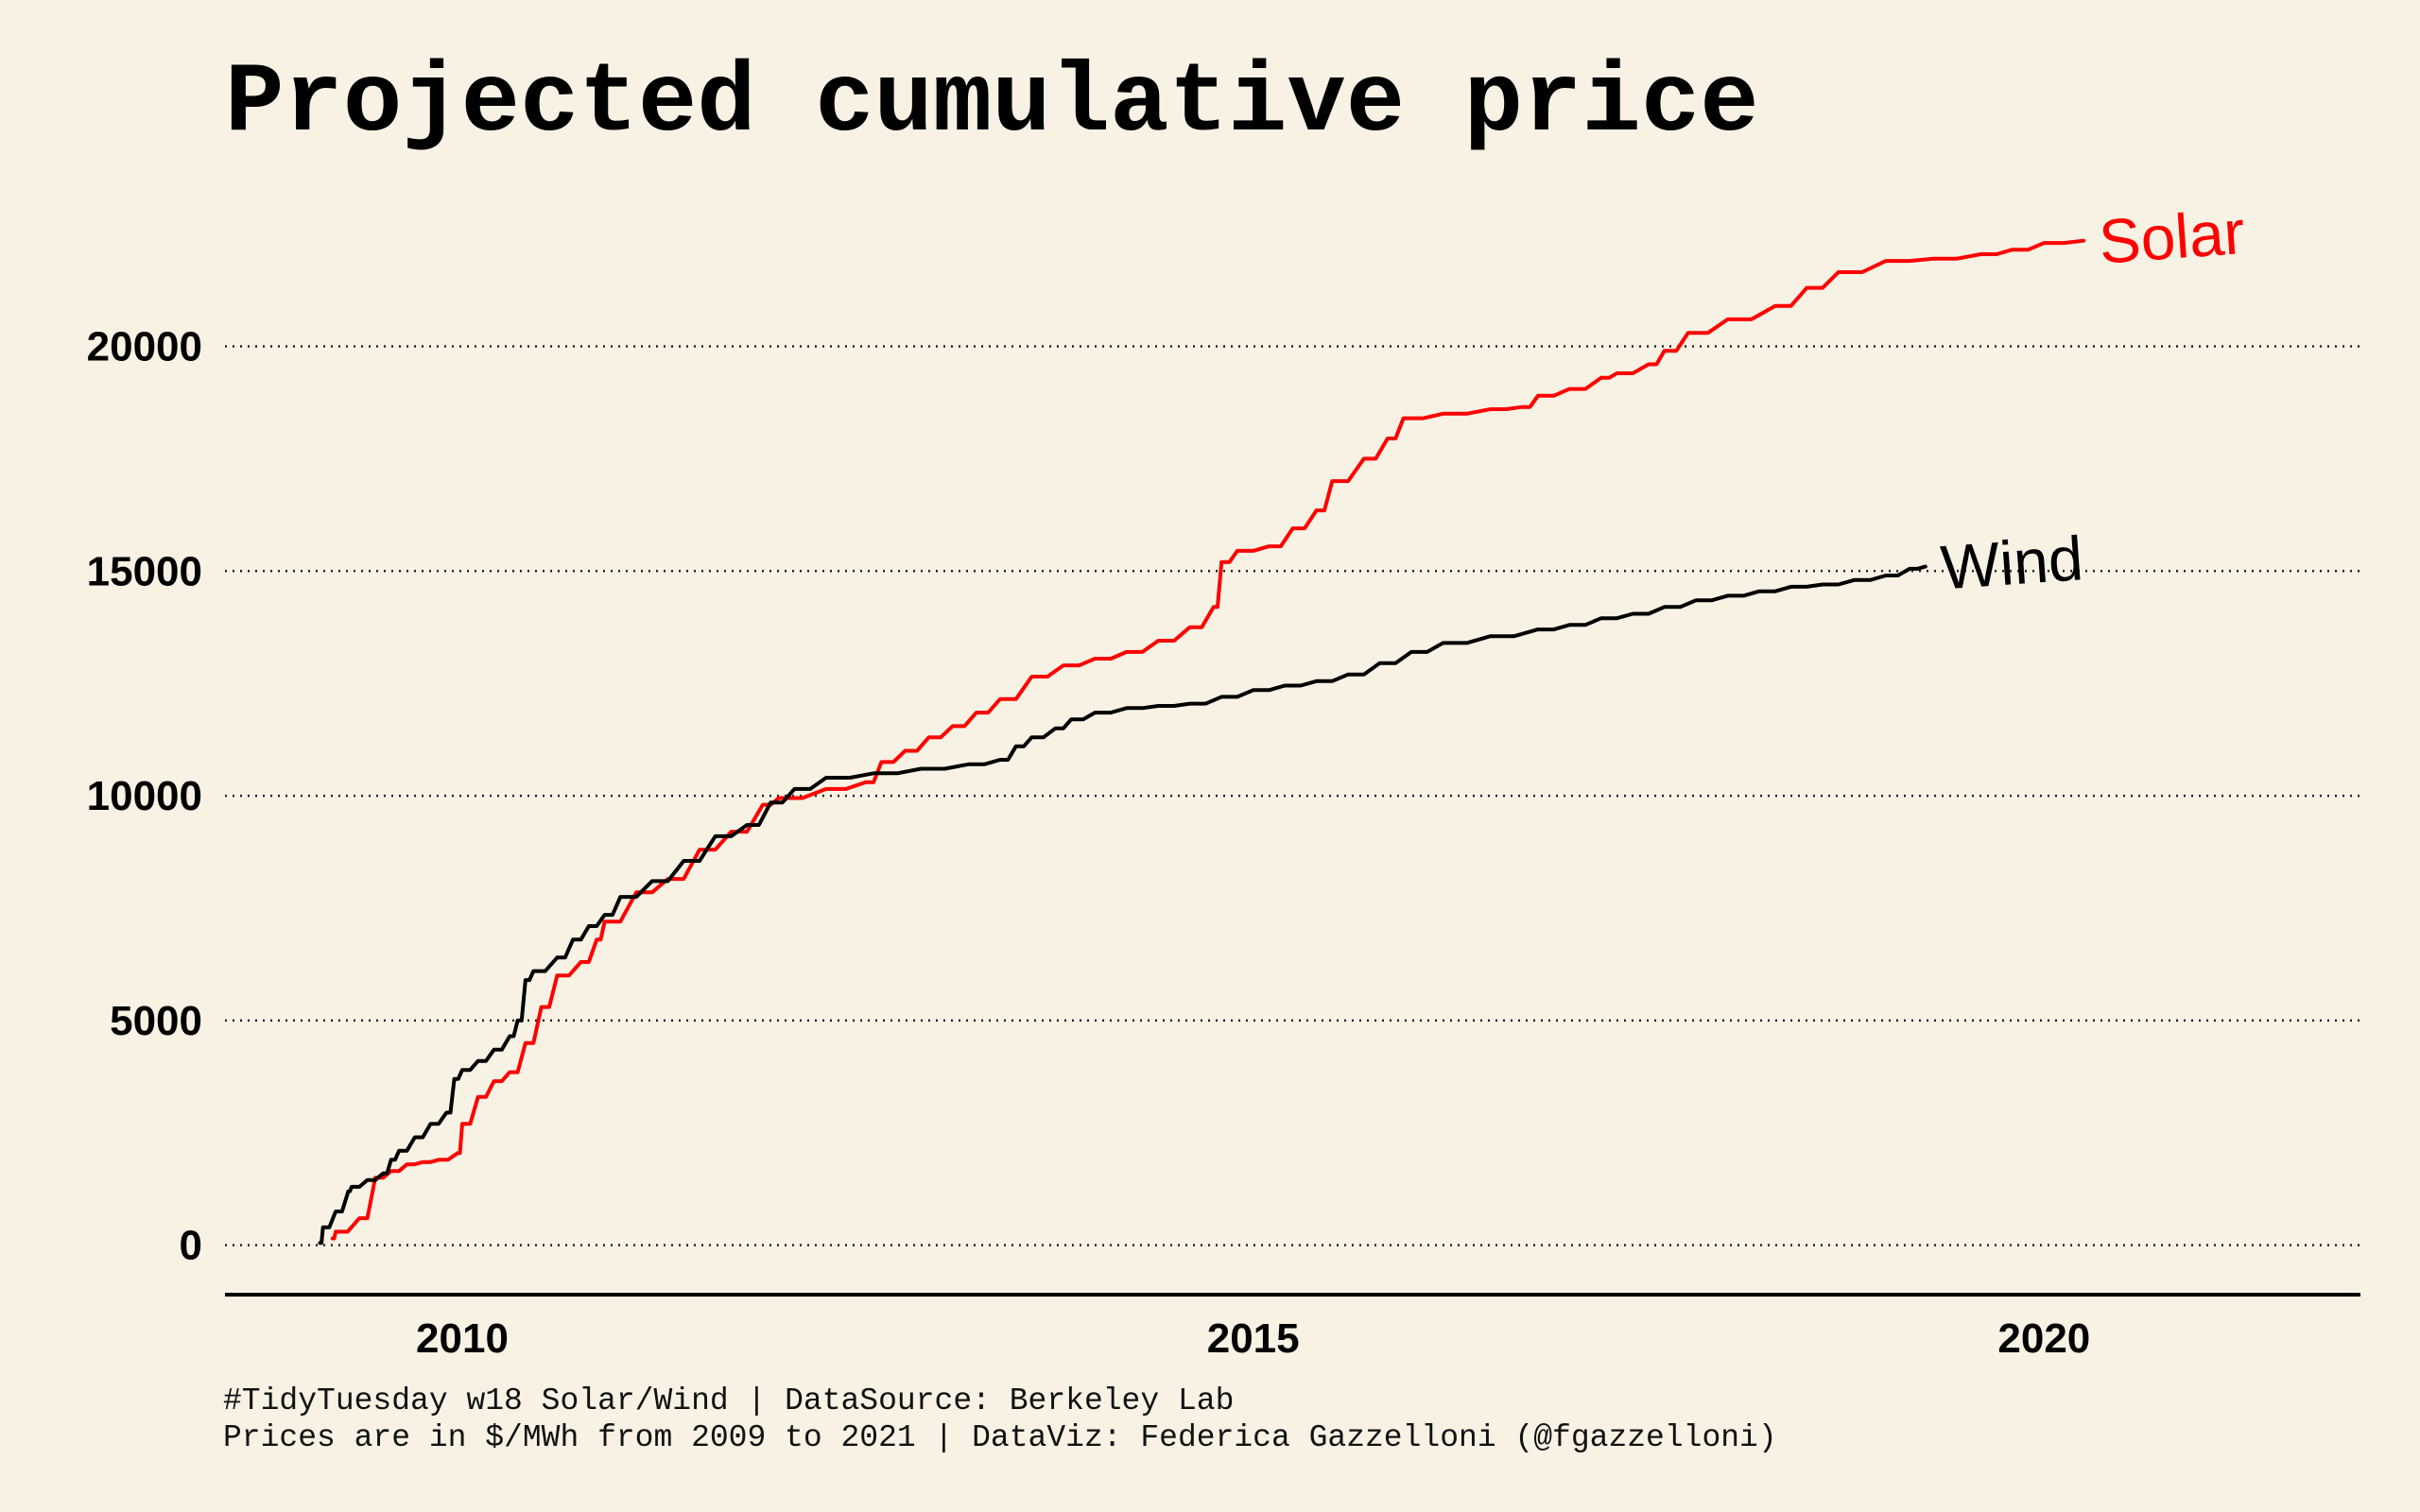  What do you see at coordinates (145, 571) in the screenshot?
I see `y-tick-label-15000: 15000` at bounding box center [145, 571].